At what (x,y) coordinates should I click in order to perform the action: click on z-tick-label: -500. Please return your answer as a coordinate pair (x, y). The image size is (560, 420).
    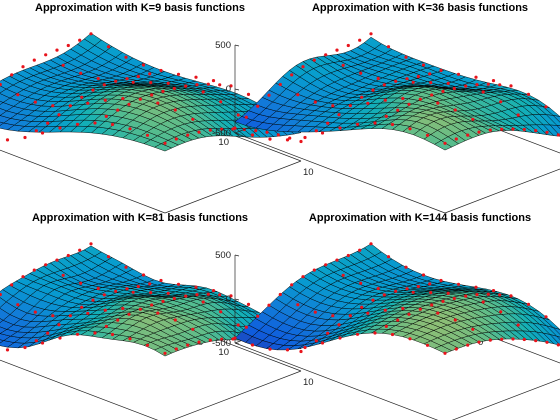
    Looking at the image, I should click on (221, 343).